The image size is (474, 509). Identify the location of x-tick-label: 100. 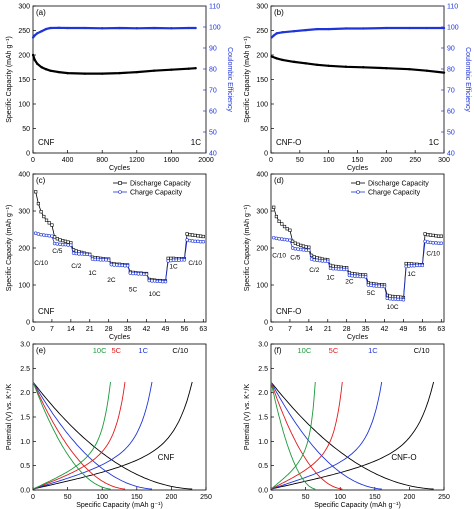
(329, 160).